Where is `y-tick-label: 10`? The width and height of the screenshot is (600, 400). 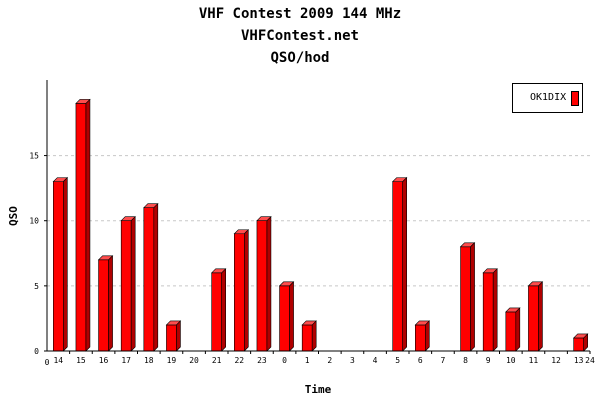
y-tick-label: 10 is located at coordinates (34, 221).